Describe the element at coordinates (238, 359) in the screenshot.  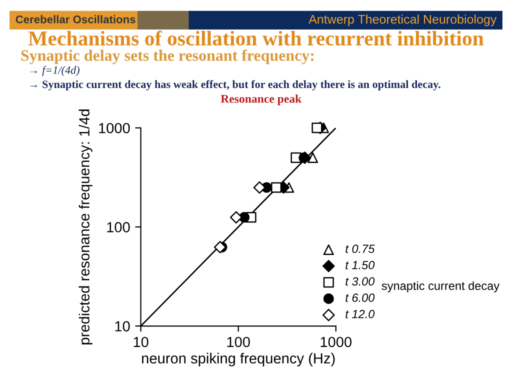
I see `x-axis-title: neuron spiking frequency (Hz)` at that location.